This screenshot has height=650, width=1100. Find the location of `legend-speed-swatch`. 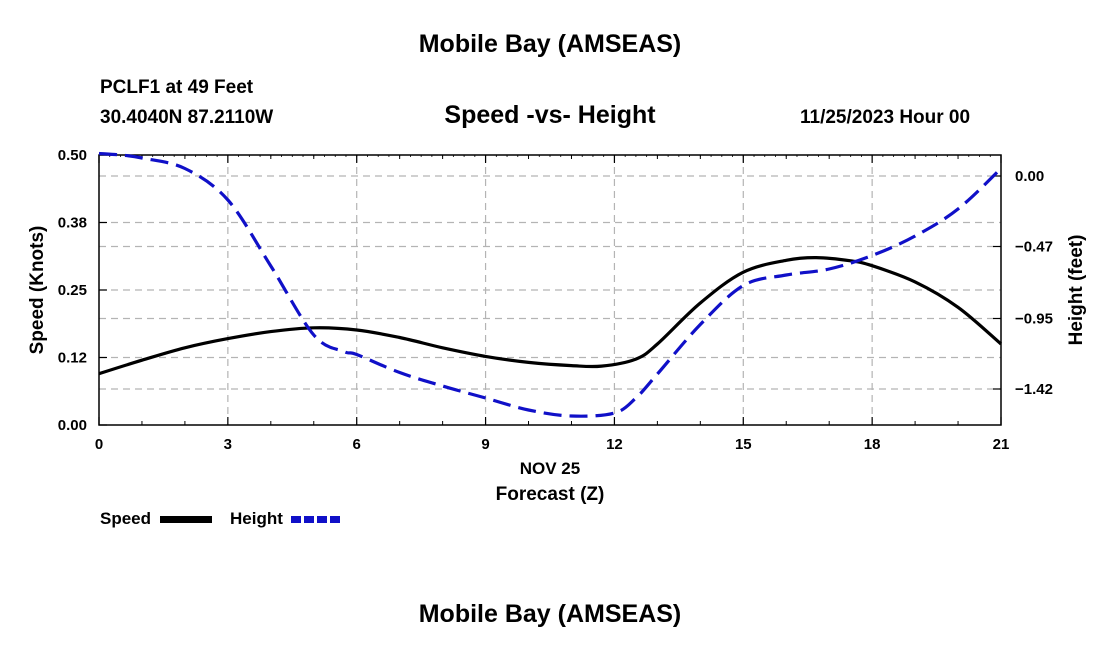

legend-speed-swatch is located at coordinates (186, 519).